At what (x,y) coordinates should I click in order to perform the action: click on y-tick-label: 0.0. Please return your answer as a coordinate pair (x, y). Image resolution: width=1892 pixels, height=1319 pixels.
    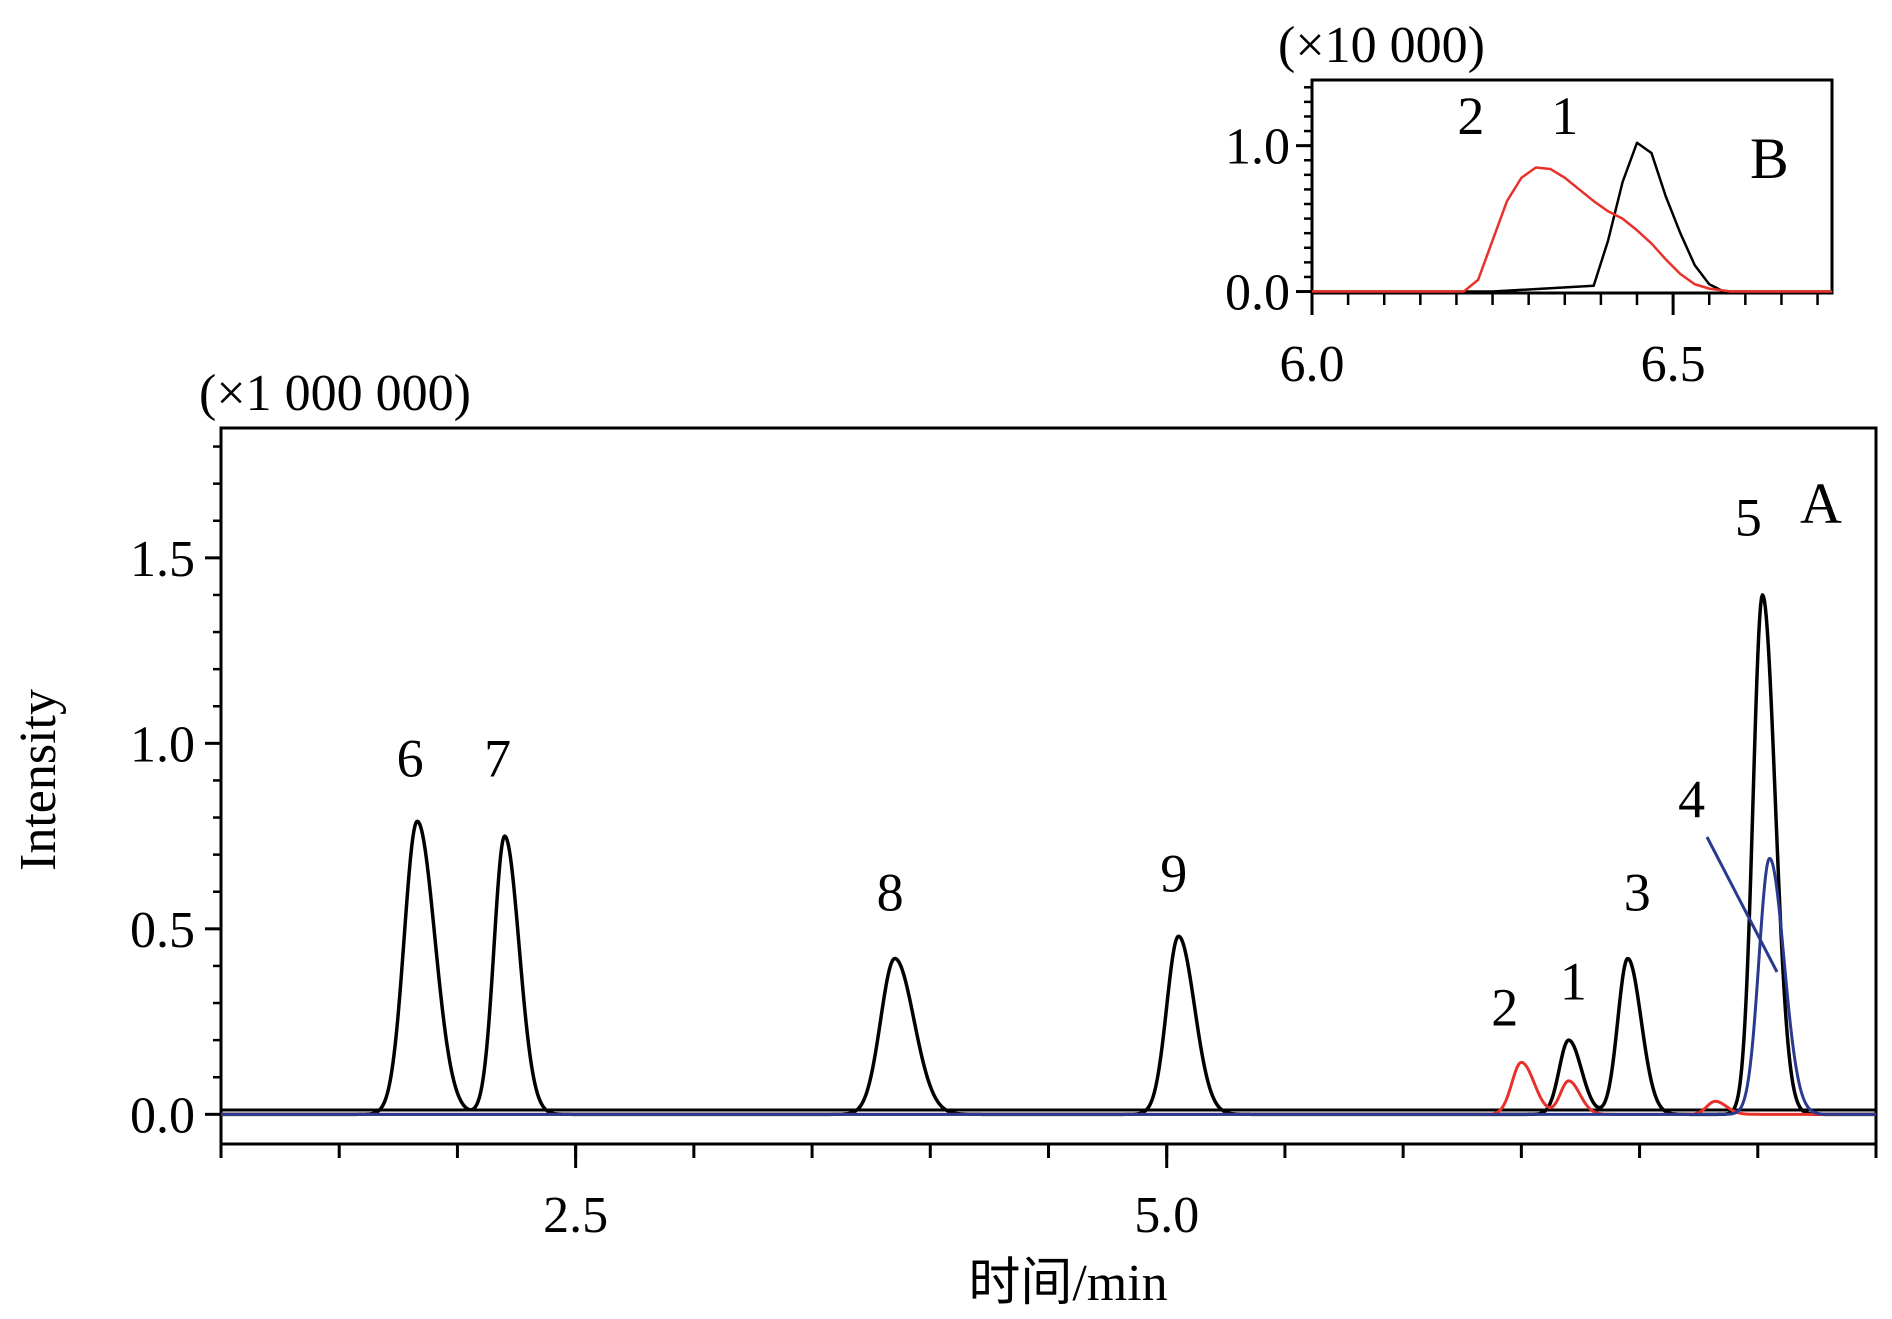
    Looking at the image, I should click on (162, 1115).